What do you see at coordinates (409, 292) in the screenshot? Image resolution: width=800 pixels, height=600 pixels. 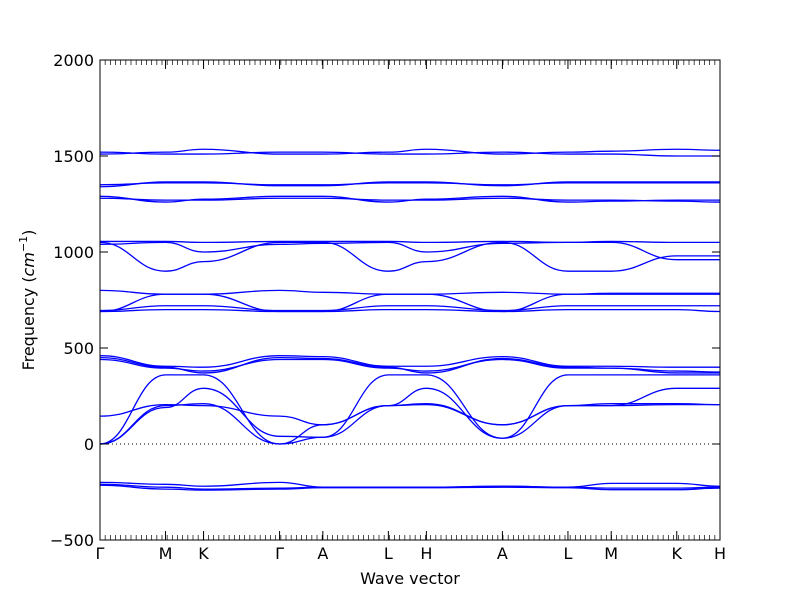 I see `band-14-line` at bounding box center [409, 292].